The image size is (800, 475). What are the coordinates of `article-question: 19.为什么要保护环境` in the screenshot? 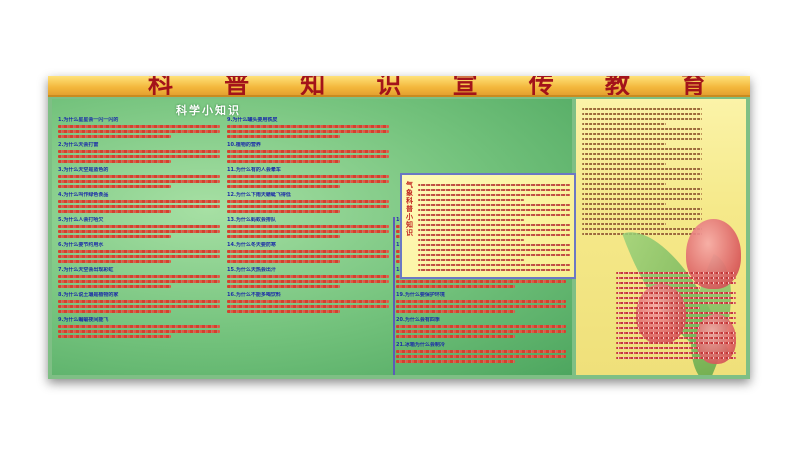 It's located at (420, 295).